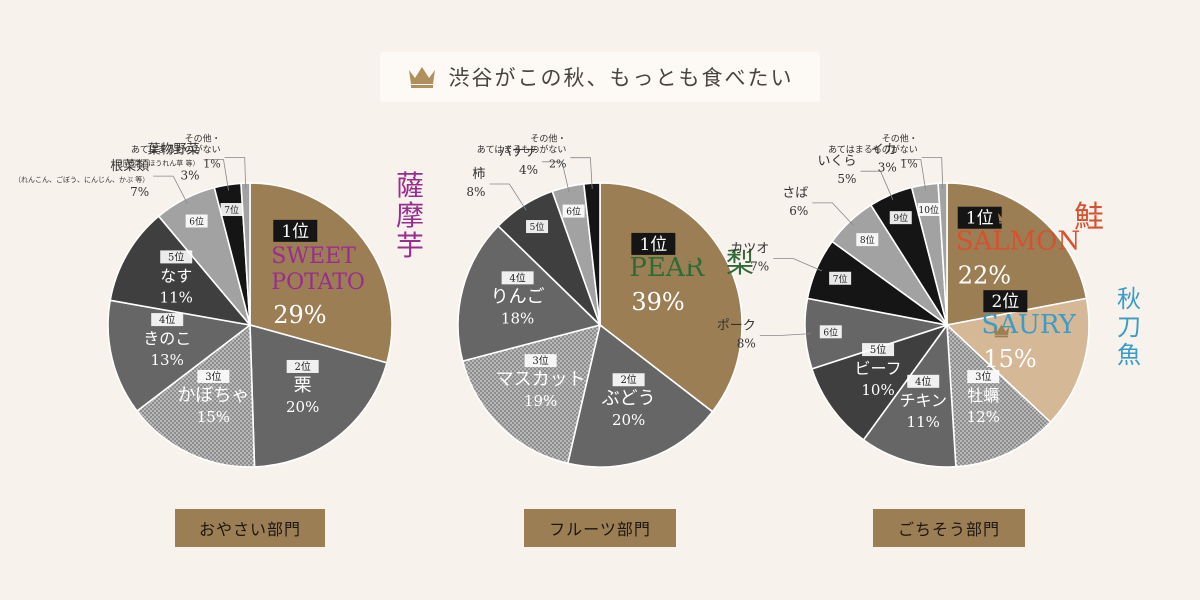  I want to click on pct-text: 10%, so click(877, 390).